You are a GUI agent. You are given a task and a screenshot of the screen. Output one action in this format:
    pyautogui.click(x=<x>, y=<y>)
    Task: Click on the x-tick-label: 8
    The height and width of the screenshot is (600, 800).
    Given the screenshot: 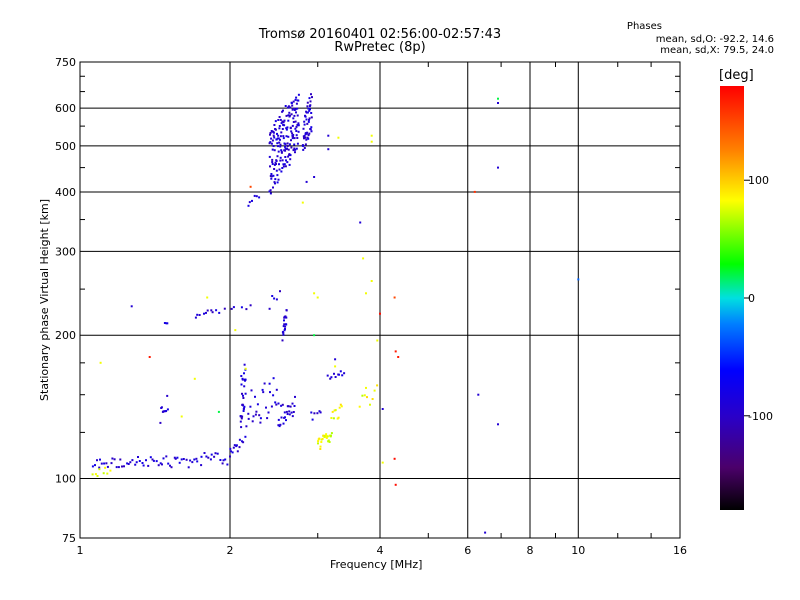 What is the action you would take?
    pyautogui.click(x=530, y=550)
    